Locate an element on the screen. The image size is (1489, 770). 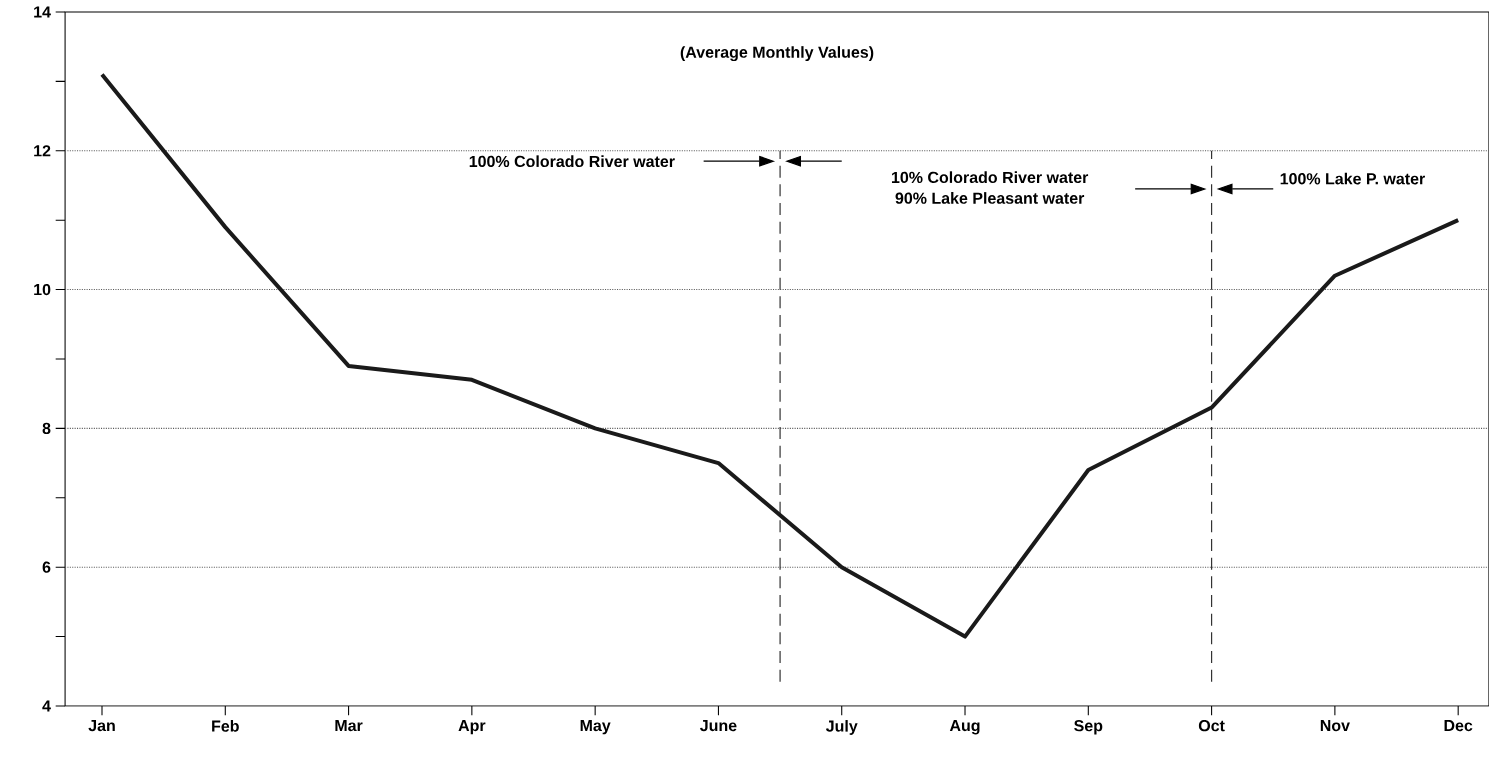
x-tick-label: May is located at coordinates (595, 727).